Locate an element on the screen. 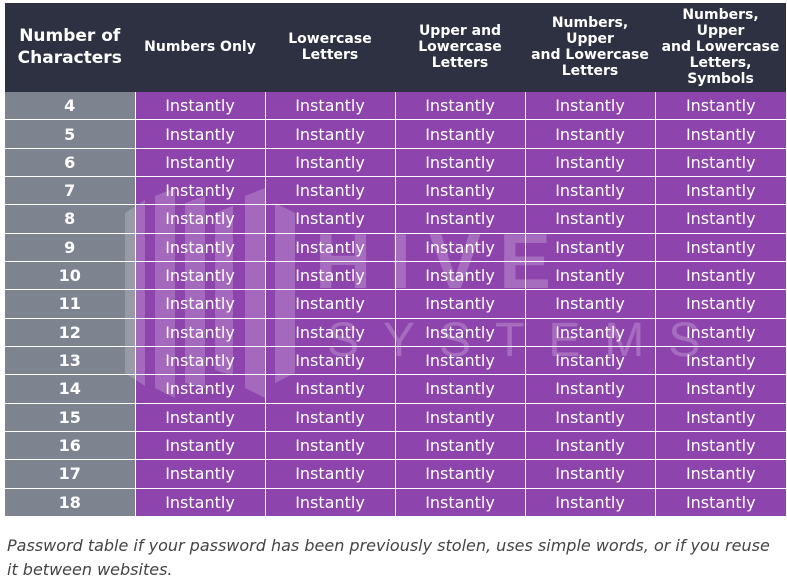 This screenshot has height=587, width=787. row-header-character-count: 4 is located at coordinates (70, 105).